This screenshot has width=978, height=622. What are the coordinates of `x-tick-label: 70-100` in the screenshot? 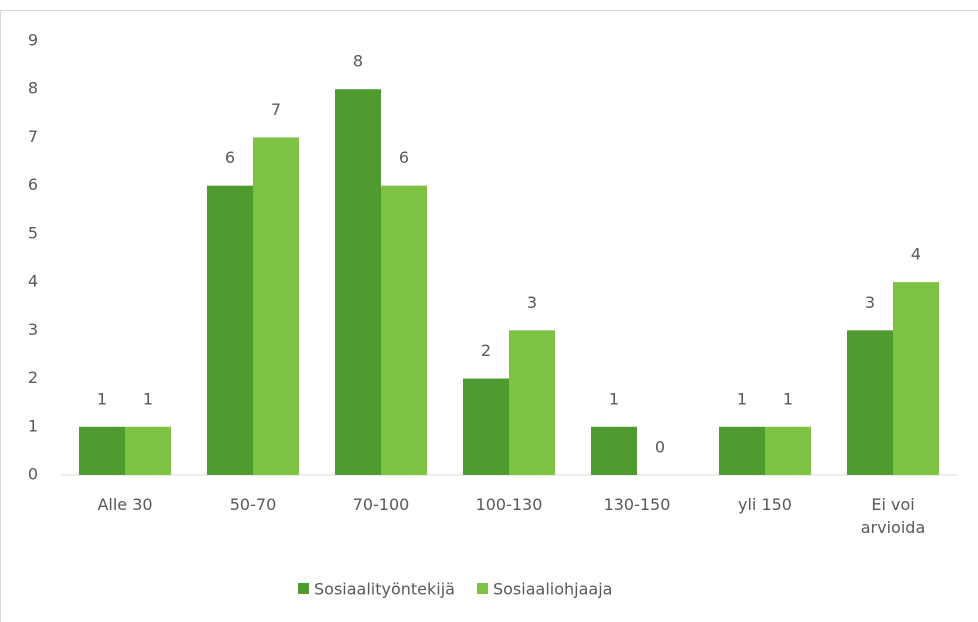 It's located at (381, 504).